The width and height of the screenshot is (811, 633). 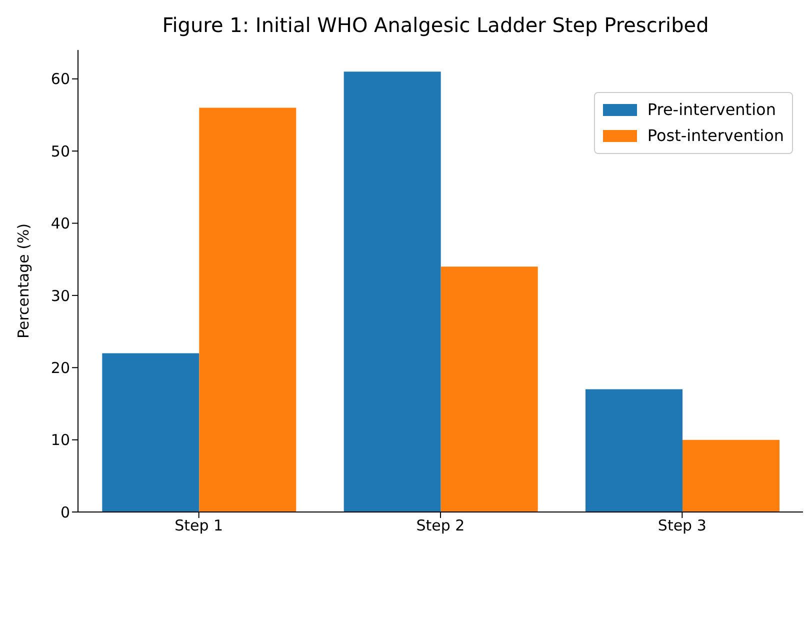 What do you see at coordinates (440, 525) in the screenshot?
I see `x-tick-label: Step 2` at bounding box center [440, 525].